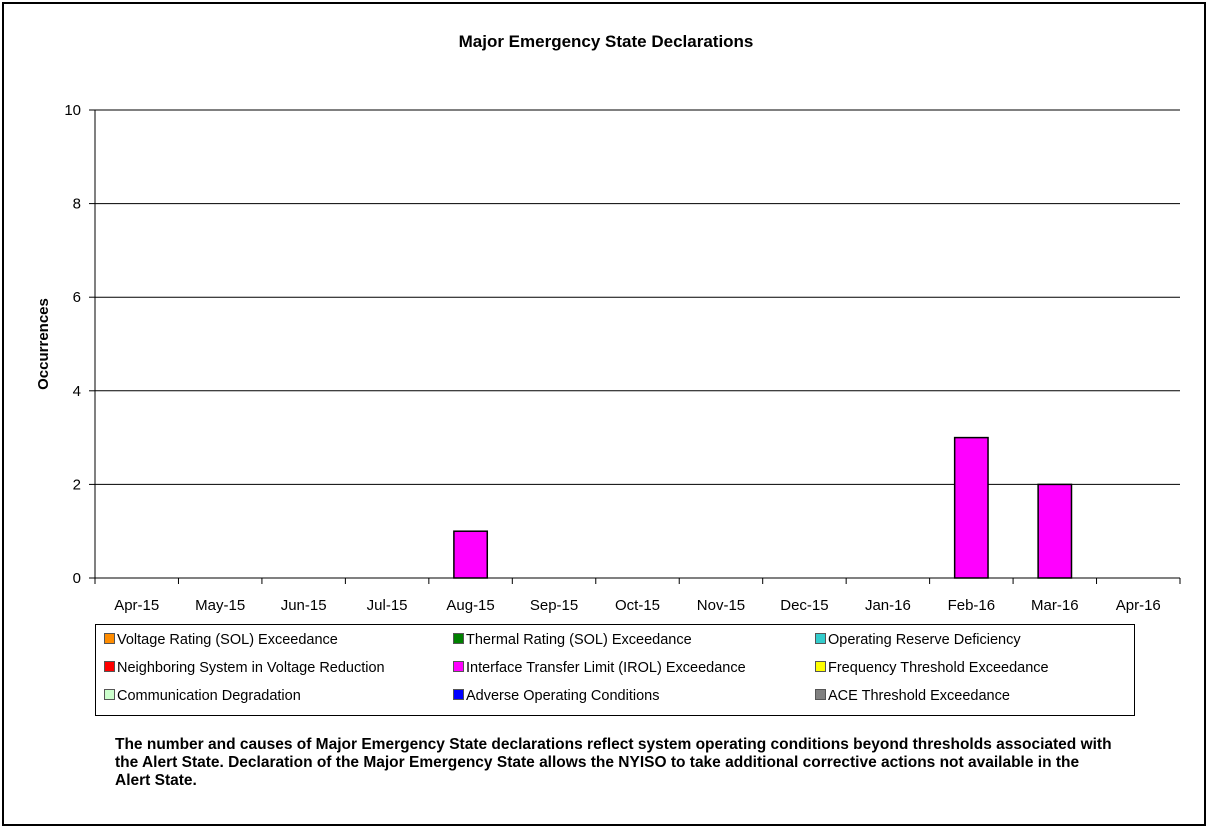  Describe the element at coordinates (43, 344) in the screenshot. I see `y-axis-label: Occurrences` at that location.